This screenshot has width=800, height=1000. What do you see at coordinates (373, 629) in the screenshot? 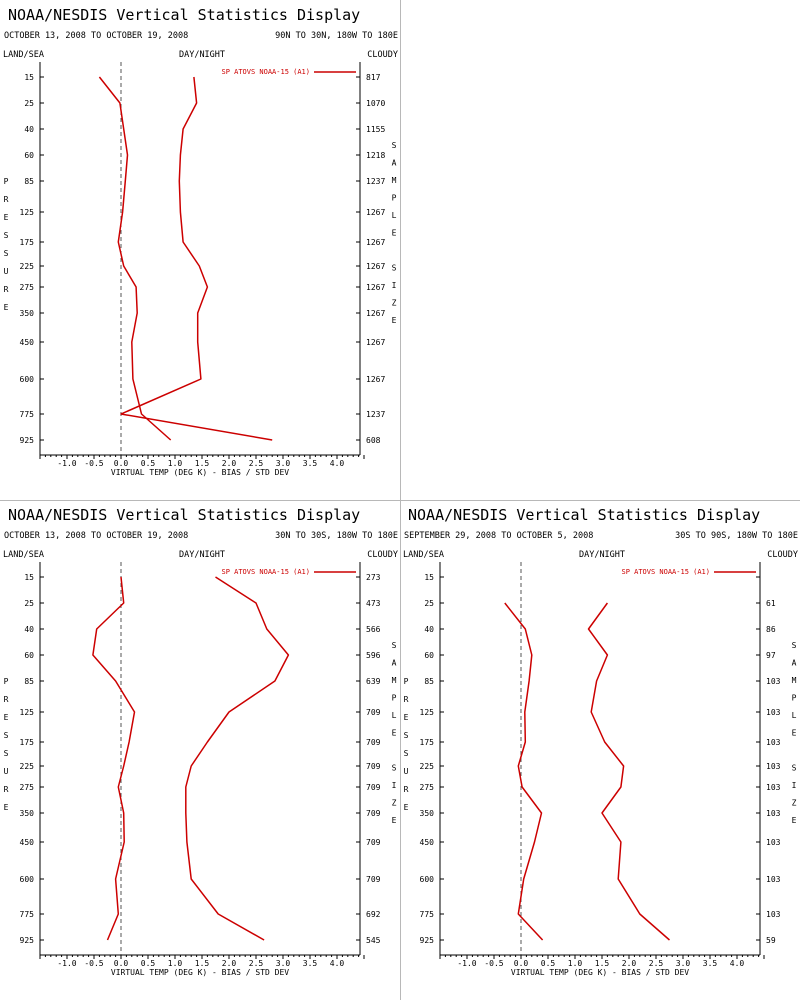
I see `sample-size-label: 566` at bounding box center [373, 629].